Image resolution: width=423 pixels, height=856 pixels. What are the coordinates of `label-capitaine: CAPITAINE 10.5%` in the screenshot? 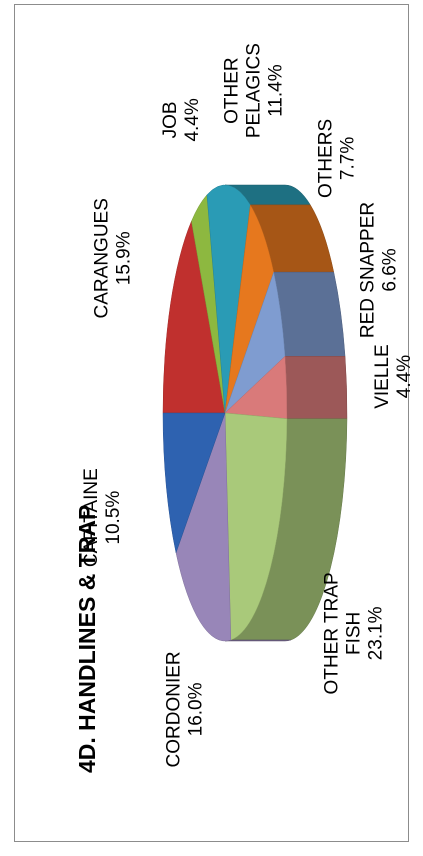 It's located at (102, 517).